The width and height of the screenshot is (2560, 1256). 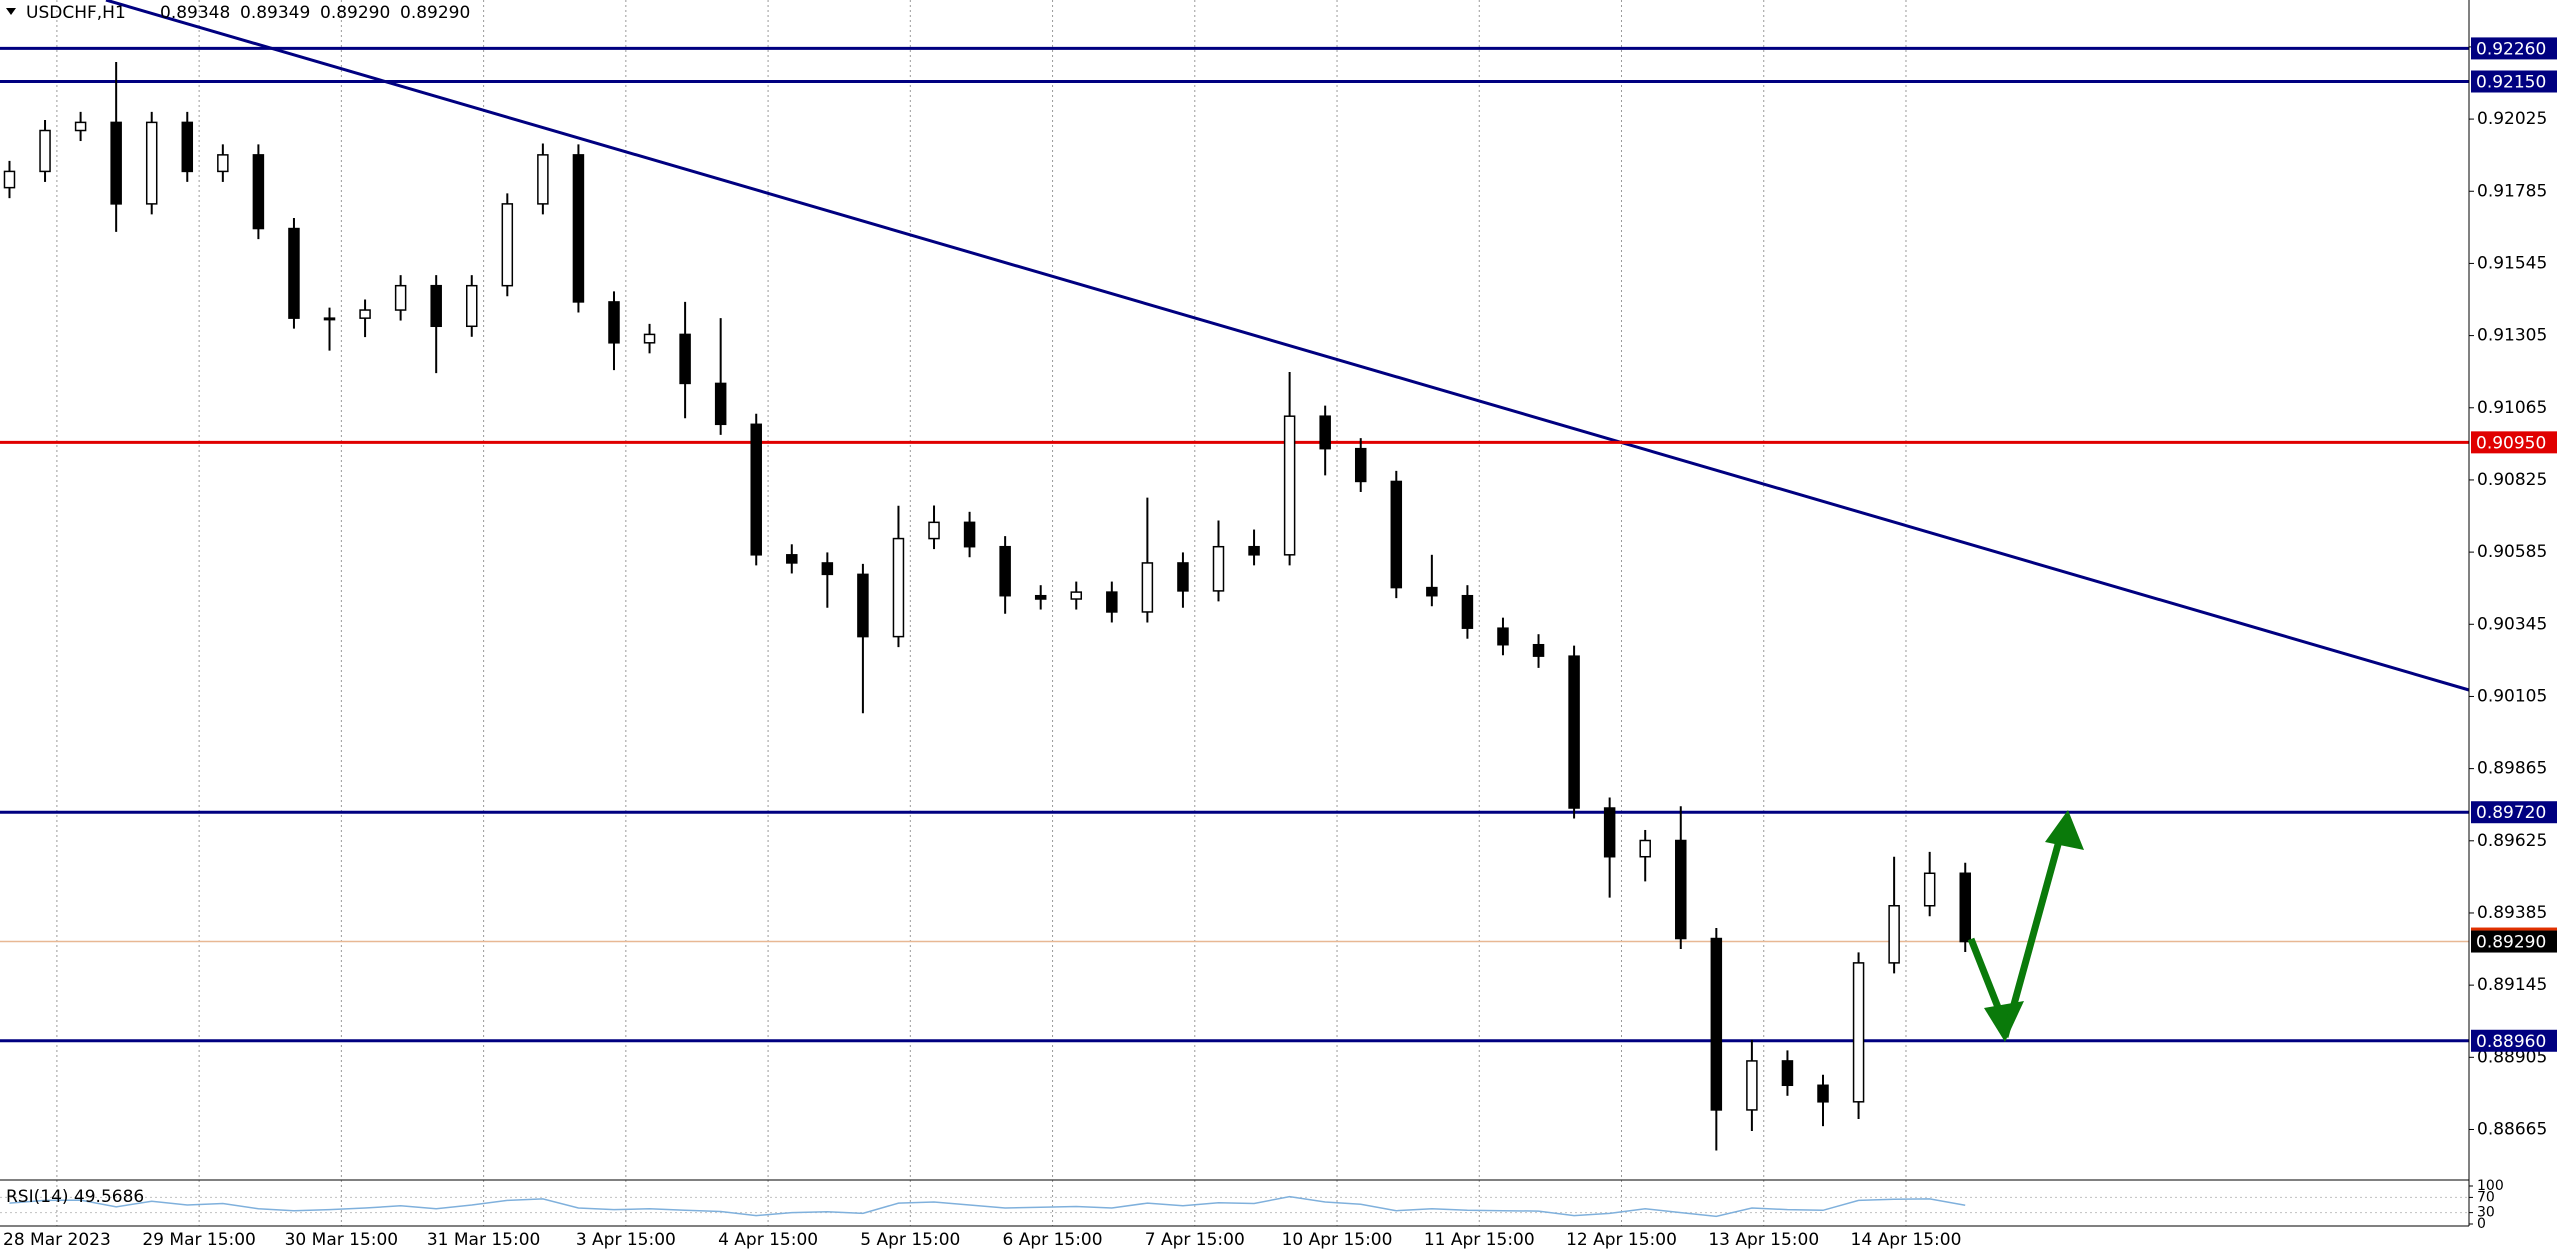 What do you see at coordinates (2511, 943) in the screenshot?
I see `level-label: 0.89290` at bounding box center [2511, 943].